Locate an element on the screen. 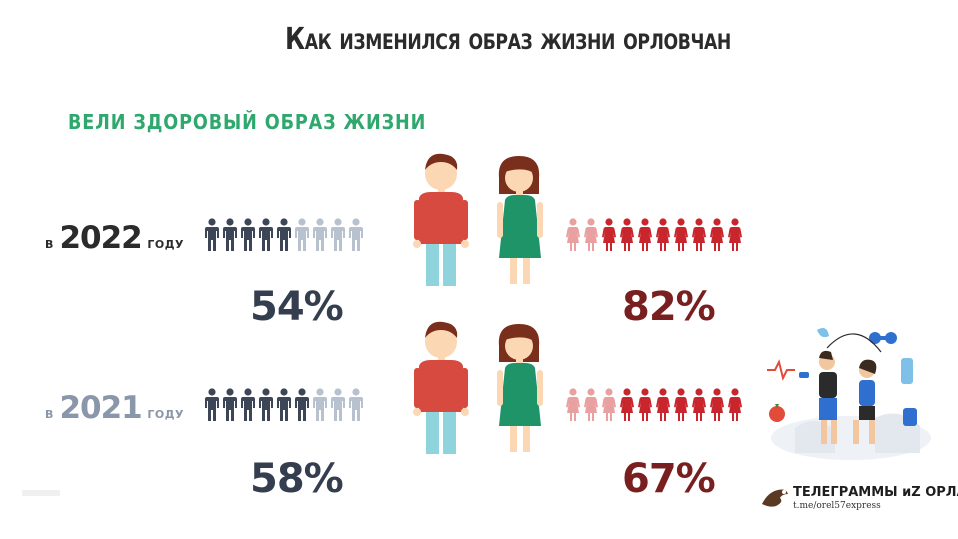  year-label-2022: в 2022 году is located at coordinates (114, 238).